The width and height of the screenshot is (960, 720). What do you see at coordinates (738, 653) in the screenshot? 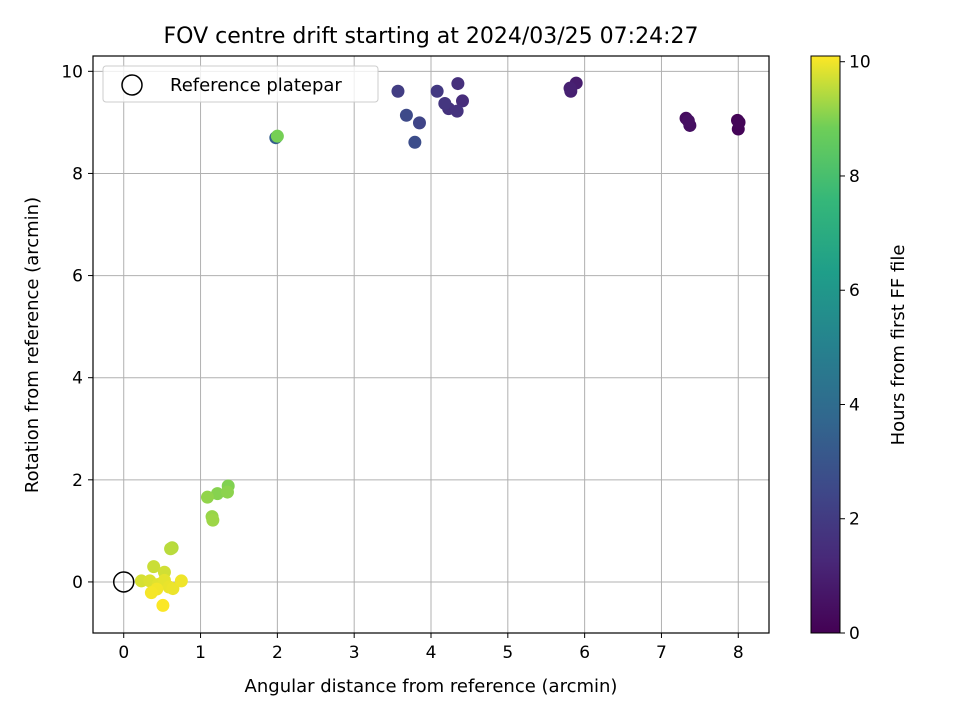
I see `x-tick-label: 8` at bounding box center [738, 653].